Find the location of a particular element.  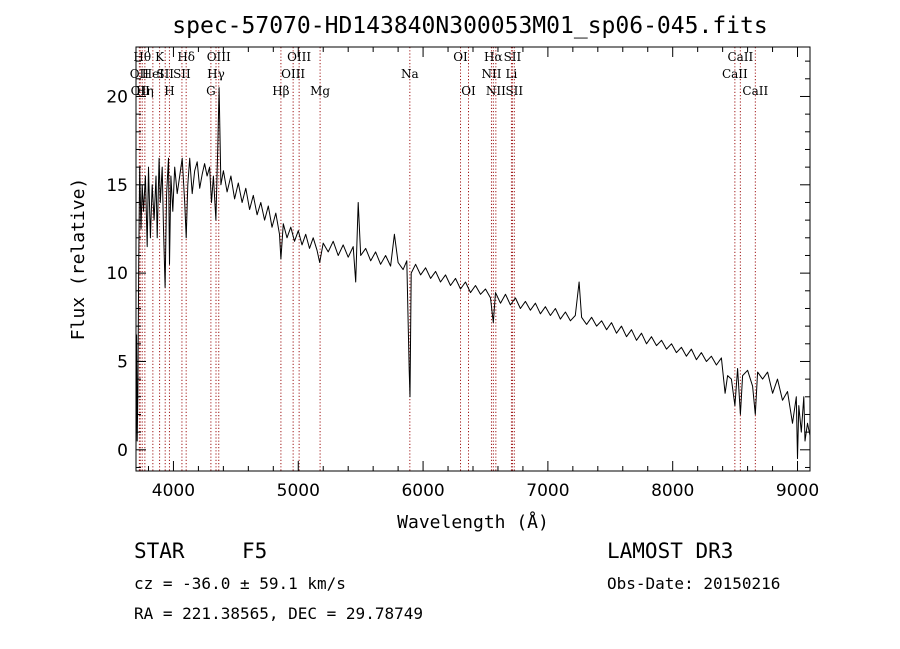

redshift-readout: cz = -36.0 ± 59.1 km/s is located at coordinates (240, 583).